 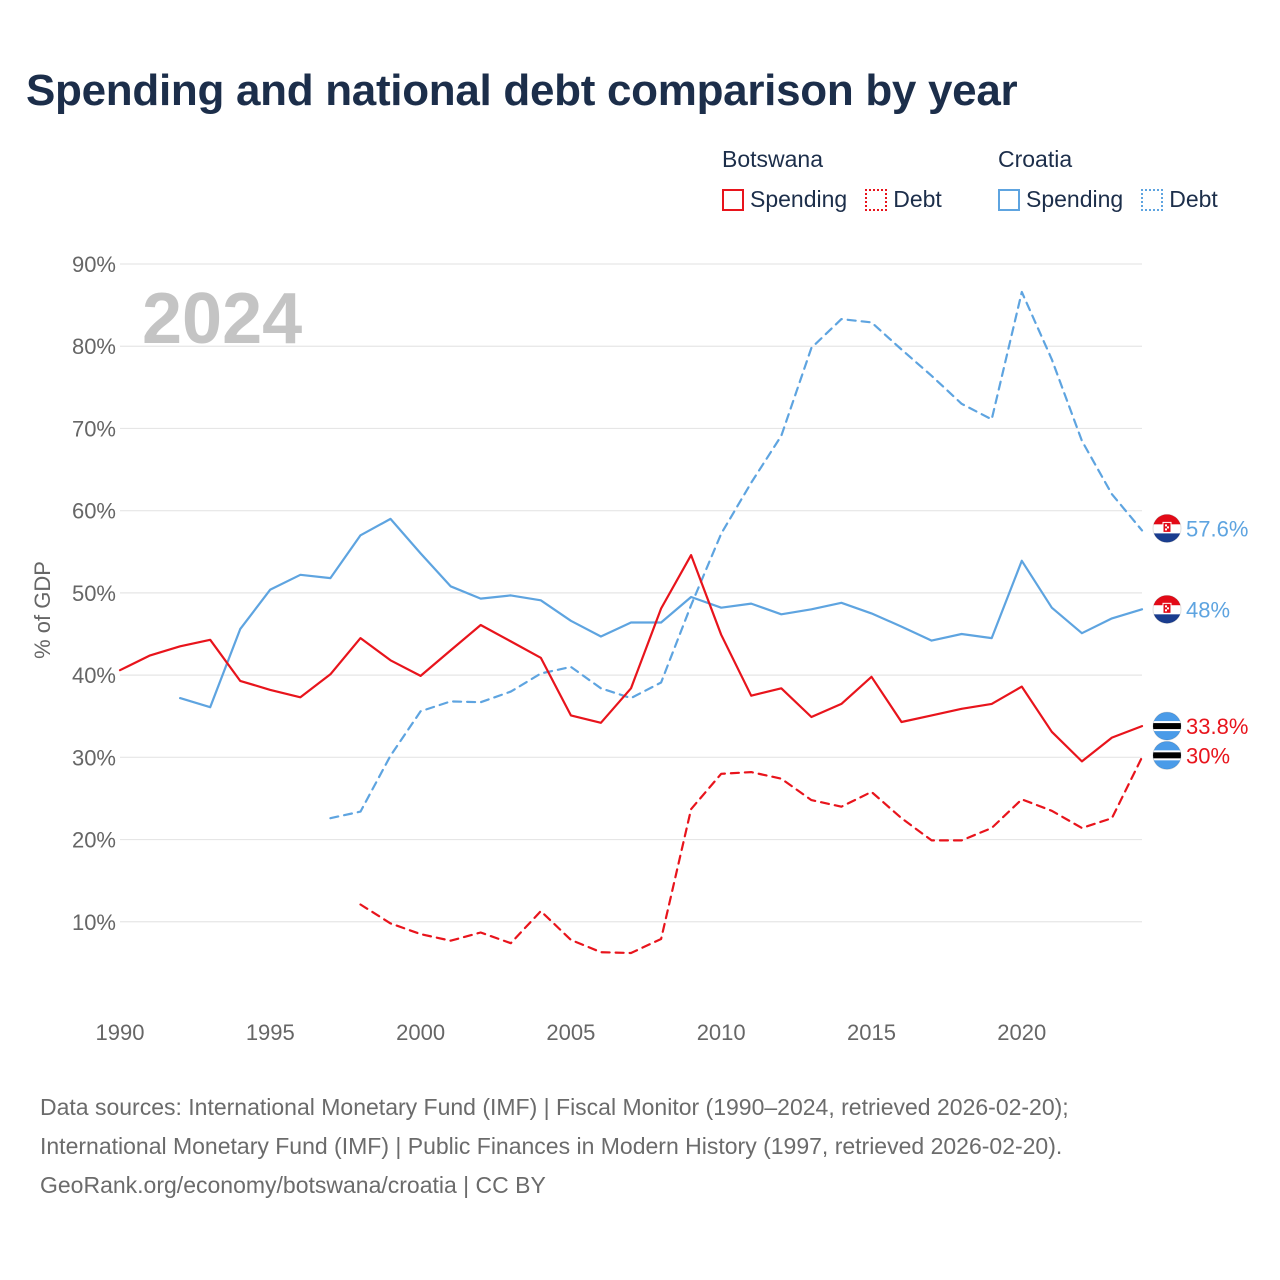 I want to click on x-tick-label: 1990, so click(x=120, y=1032).